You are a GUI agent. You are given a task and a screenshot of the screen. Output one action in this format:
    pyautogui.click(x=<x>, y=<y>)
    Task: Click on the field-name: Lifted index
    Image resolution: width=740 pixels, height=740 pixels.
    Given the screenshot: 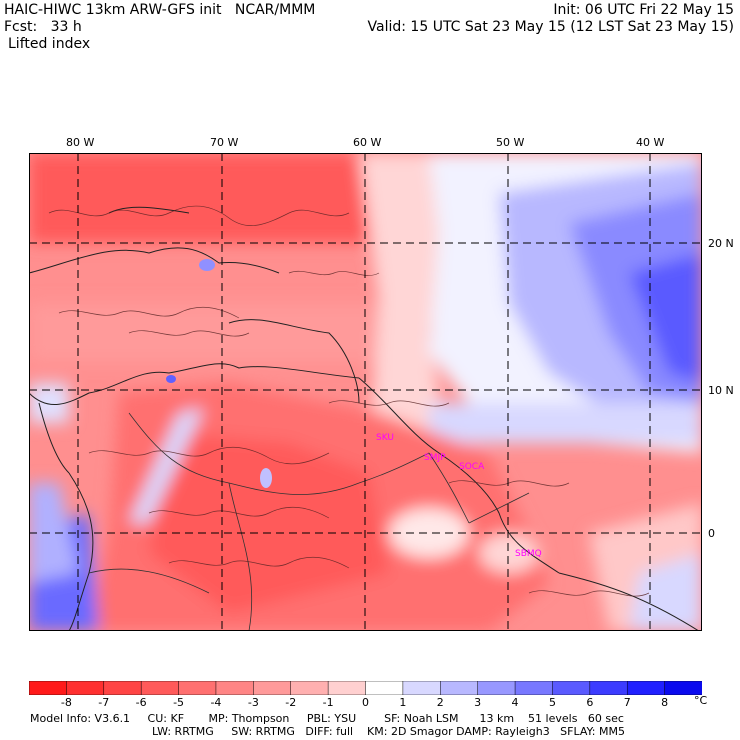 What is the action you would take?
    pyautogui.click(x=49, y=44)
    